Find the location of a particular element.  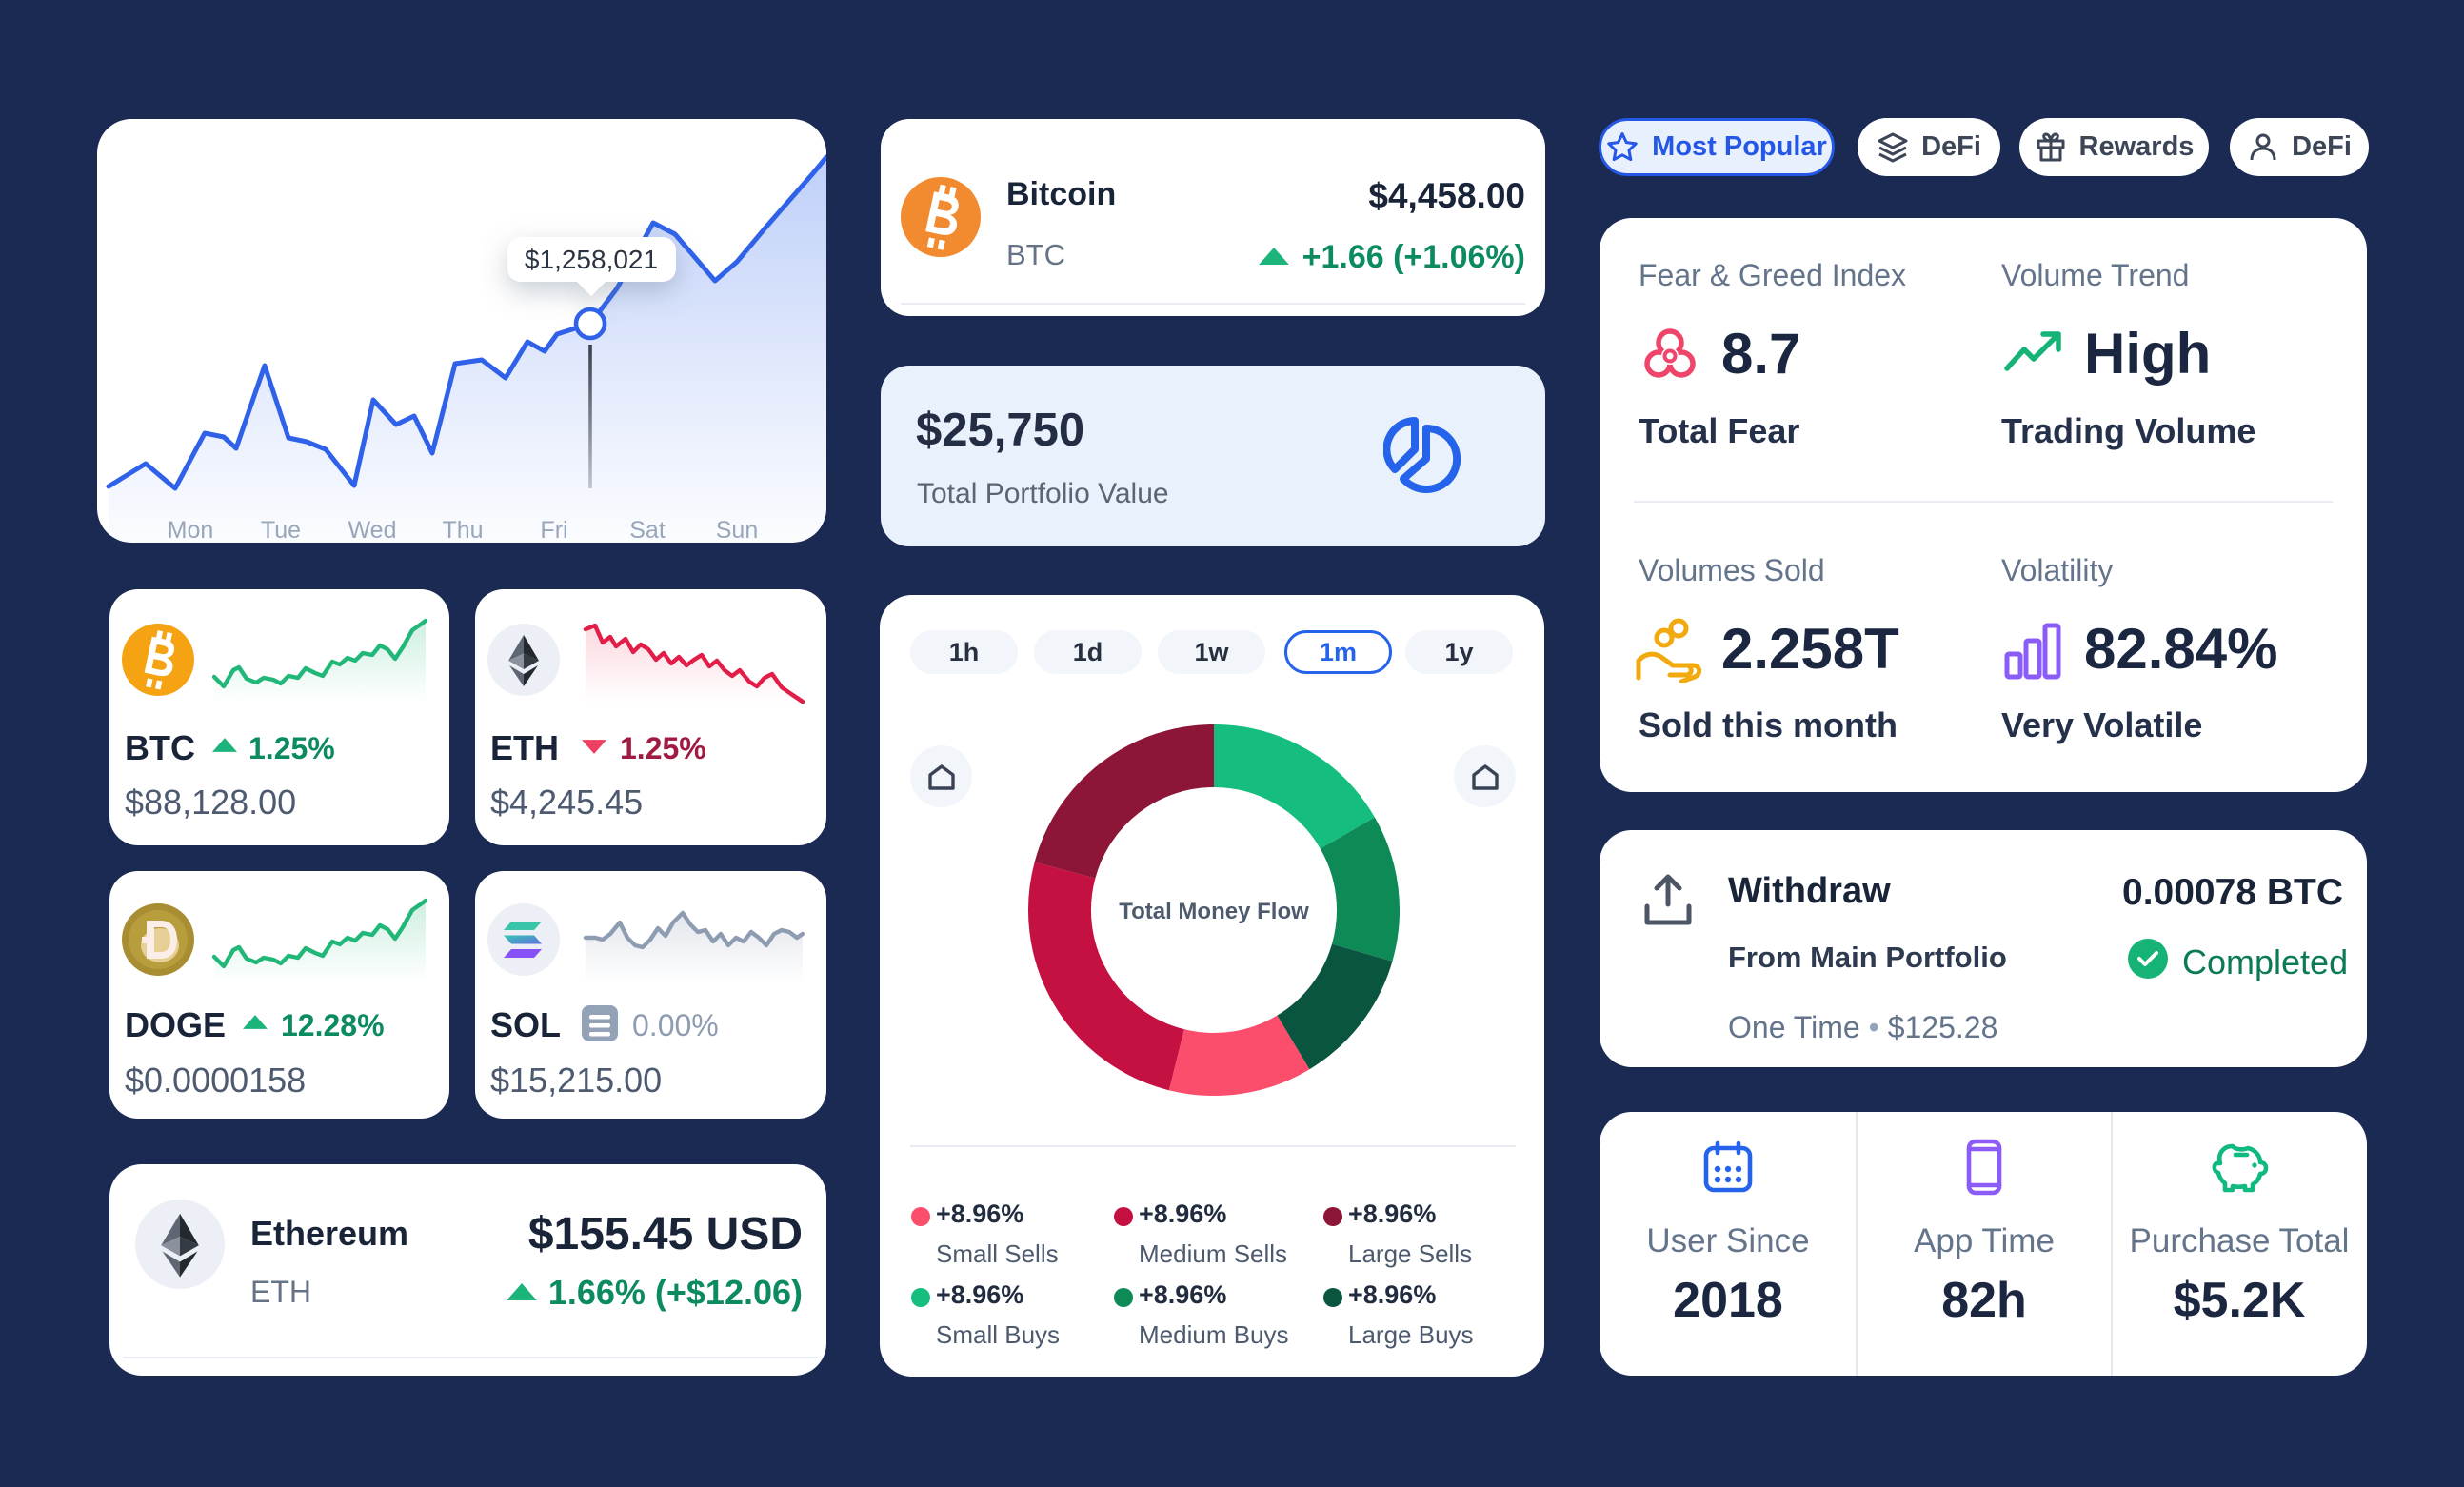

svg-text: Mon is located at coordinates (191, 530).